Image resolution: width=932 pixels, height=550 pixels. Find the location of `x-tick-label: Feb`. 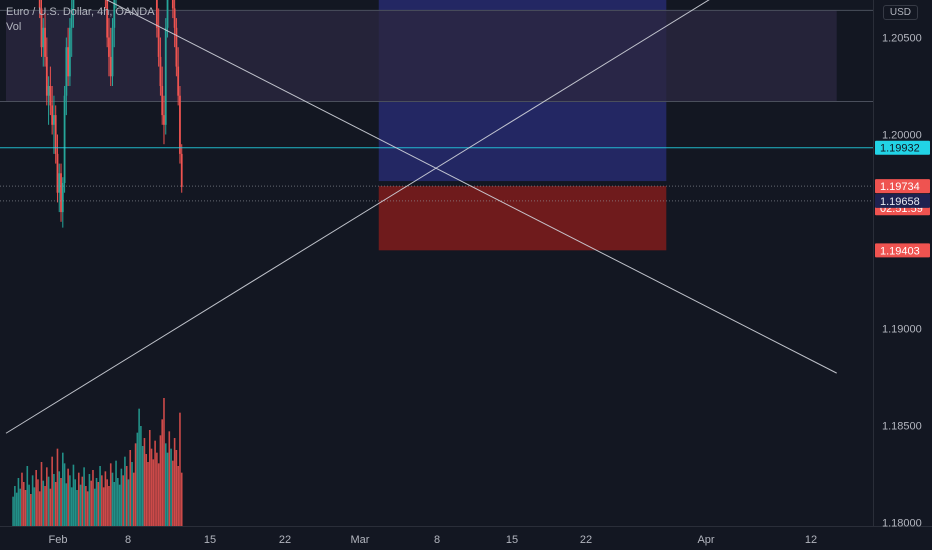

x-tick-label: Feb is located at coordinates (58, 540).